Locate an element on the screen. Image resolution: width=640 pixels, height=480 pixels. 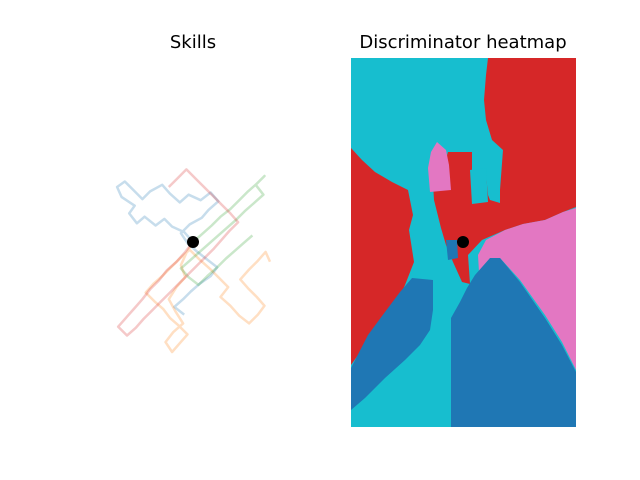
skills-start-point is located at coordinates (193, 242).